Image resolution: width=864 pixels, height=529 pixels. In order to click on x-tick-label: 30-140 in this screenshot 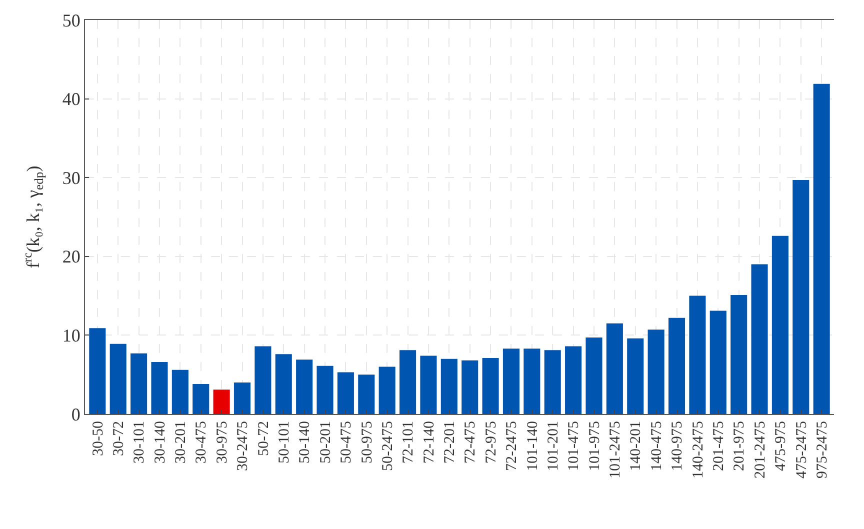, I will do `click(160, 442)`.